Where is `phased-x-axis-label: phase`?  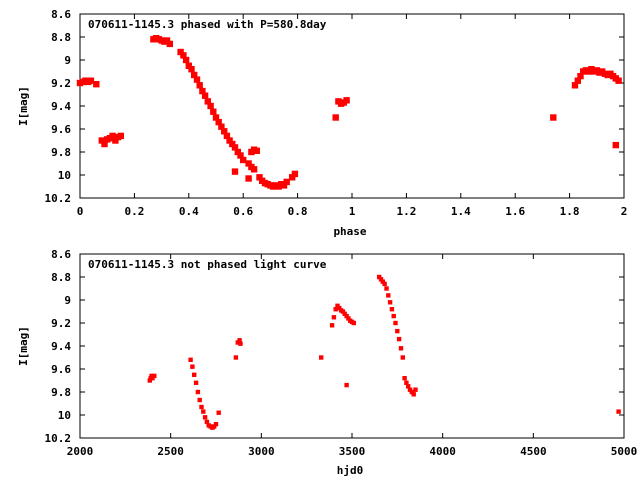
phased-x-axis-label: phase is located at coordinates (349, 231).